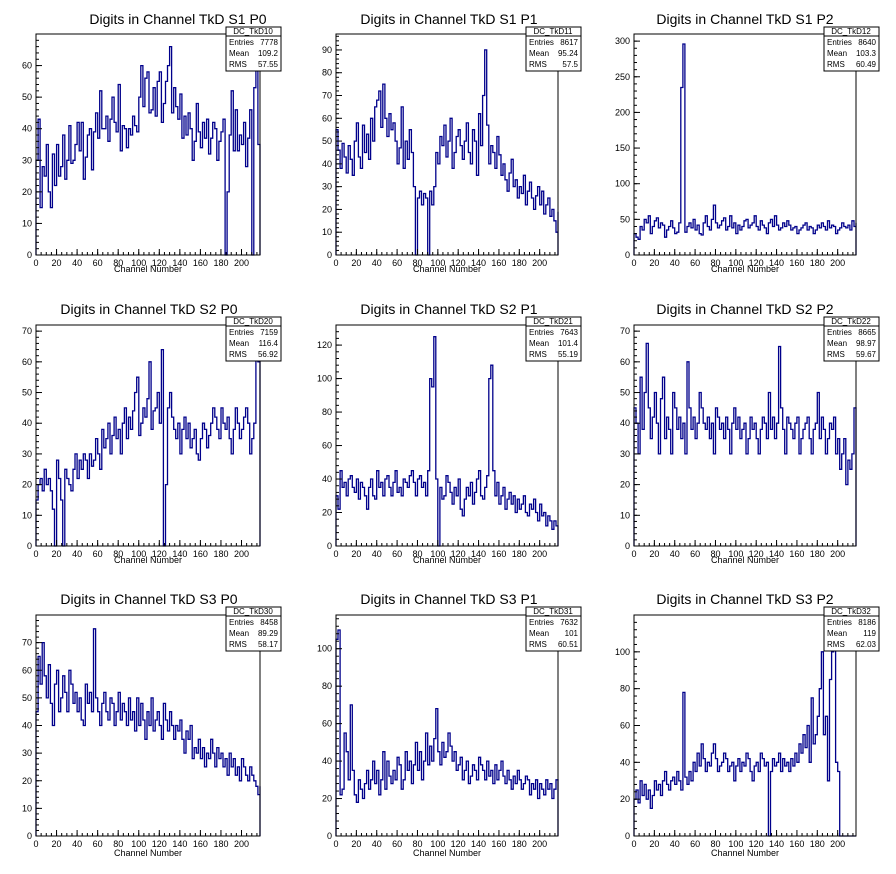  What do you see at coordinates (569, 332) in the screenshot?
I see `stats-entries-value: 7643` at bounding box center [569, 332].